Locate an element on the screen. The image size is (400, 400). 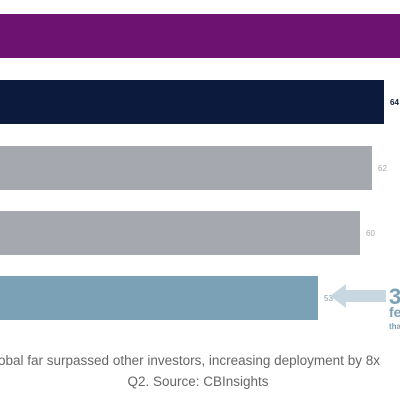
caption-line-2: Q2. Source: CBInsights is located at coordinates (198, 381).